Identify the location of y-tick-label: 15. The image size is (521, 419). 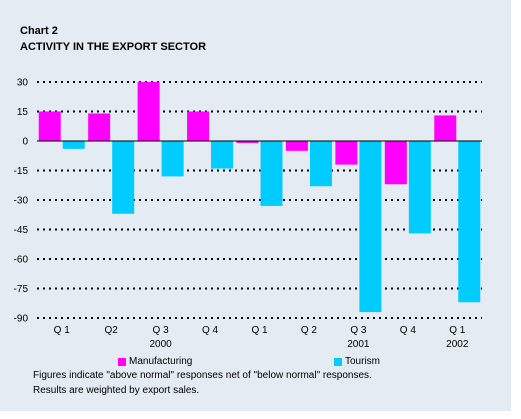
(23, 112).